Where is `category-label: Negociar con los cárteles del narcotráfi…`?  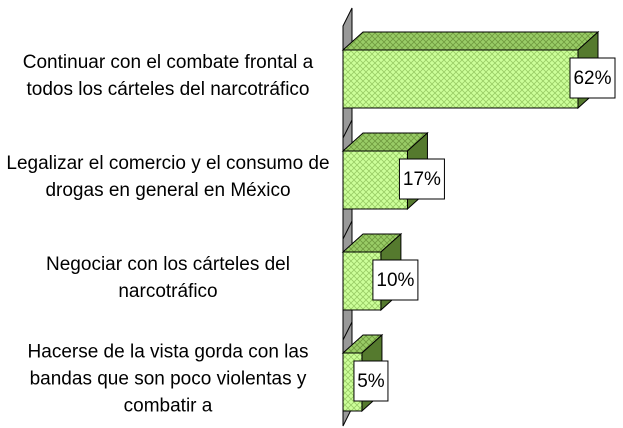 category-label: Negociar con los cárteles del narcotráfi… is located at coordinates (168, 278).